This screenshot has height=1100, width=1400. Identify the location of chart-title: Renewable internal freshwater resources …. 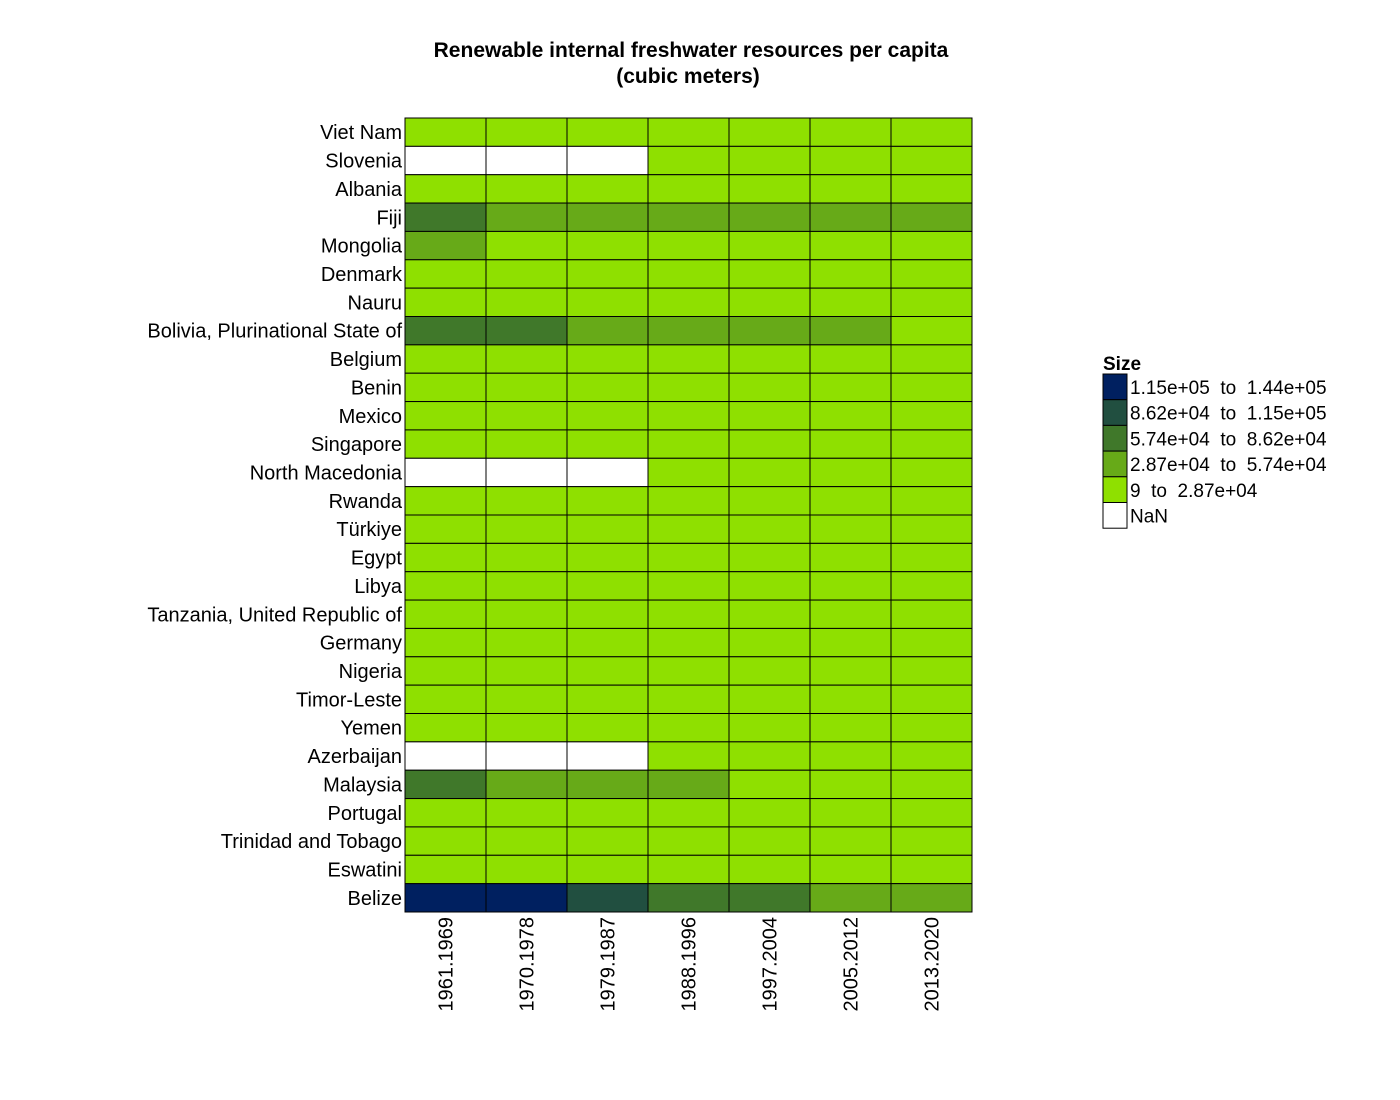
(691, 50).